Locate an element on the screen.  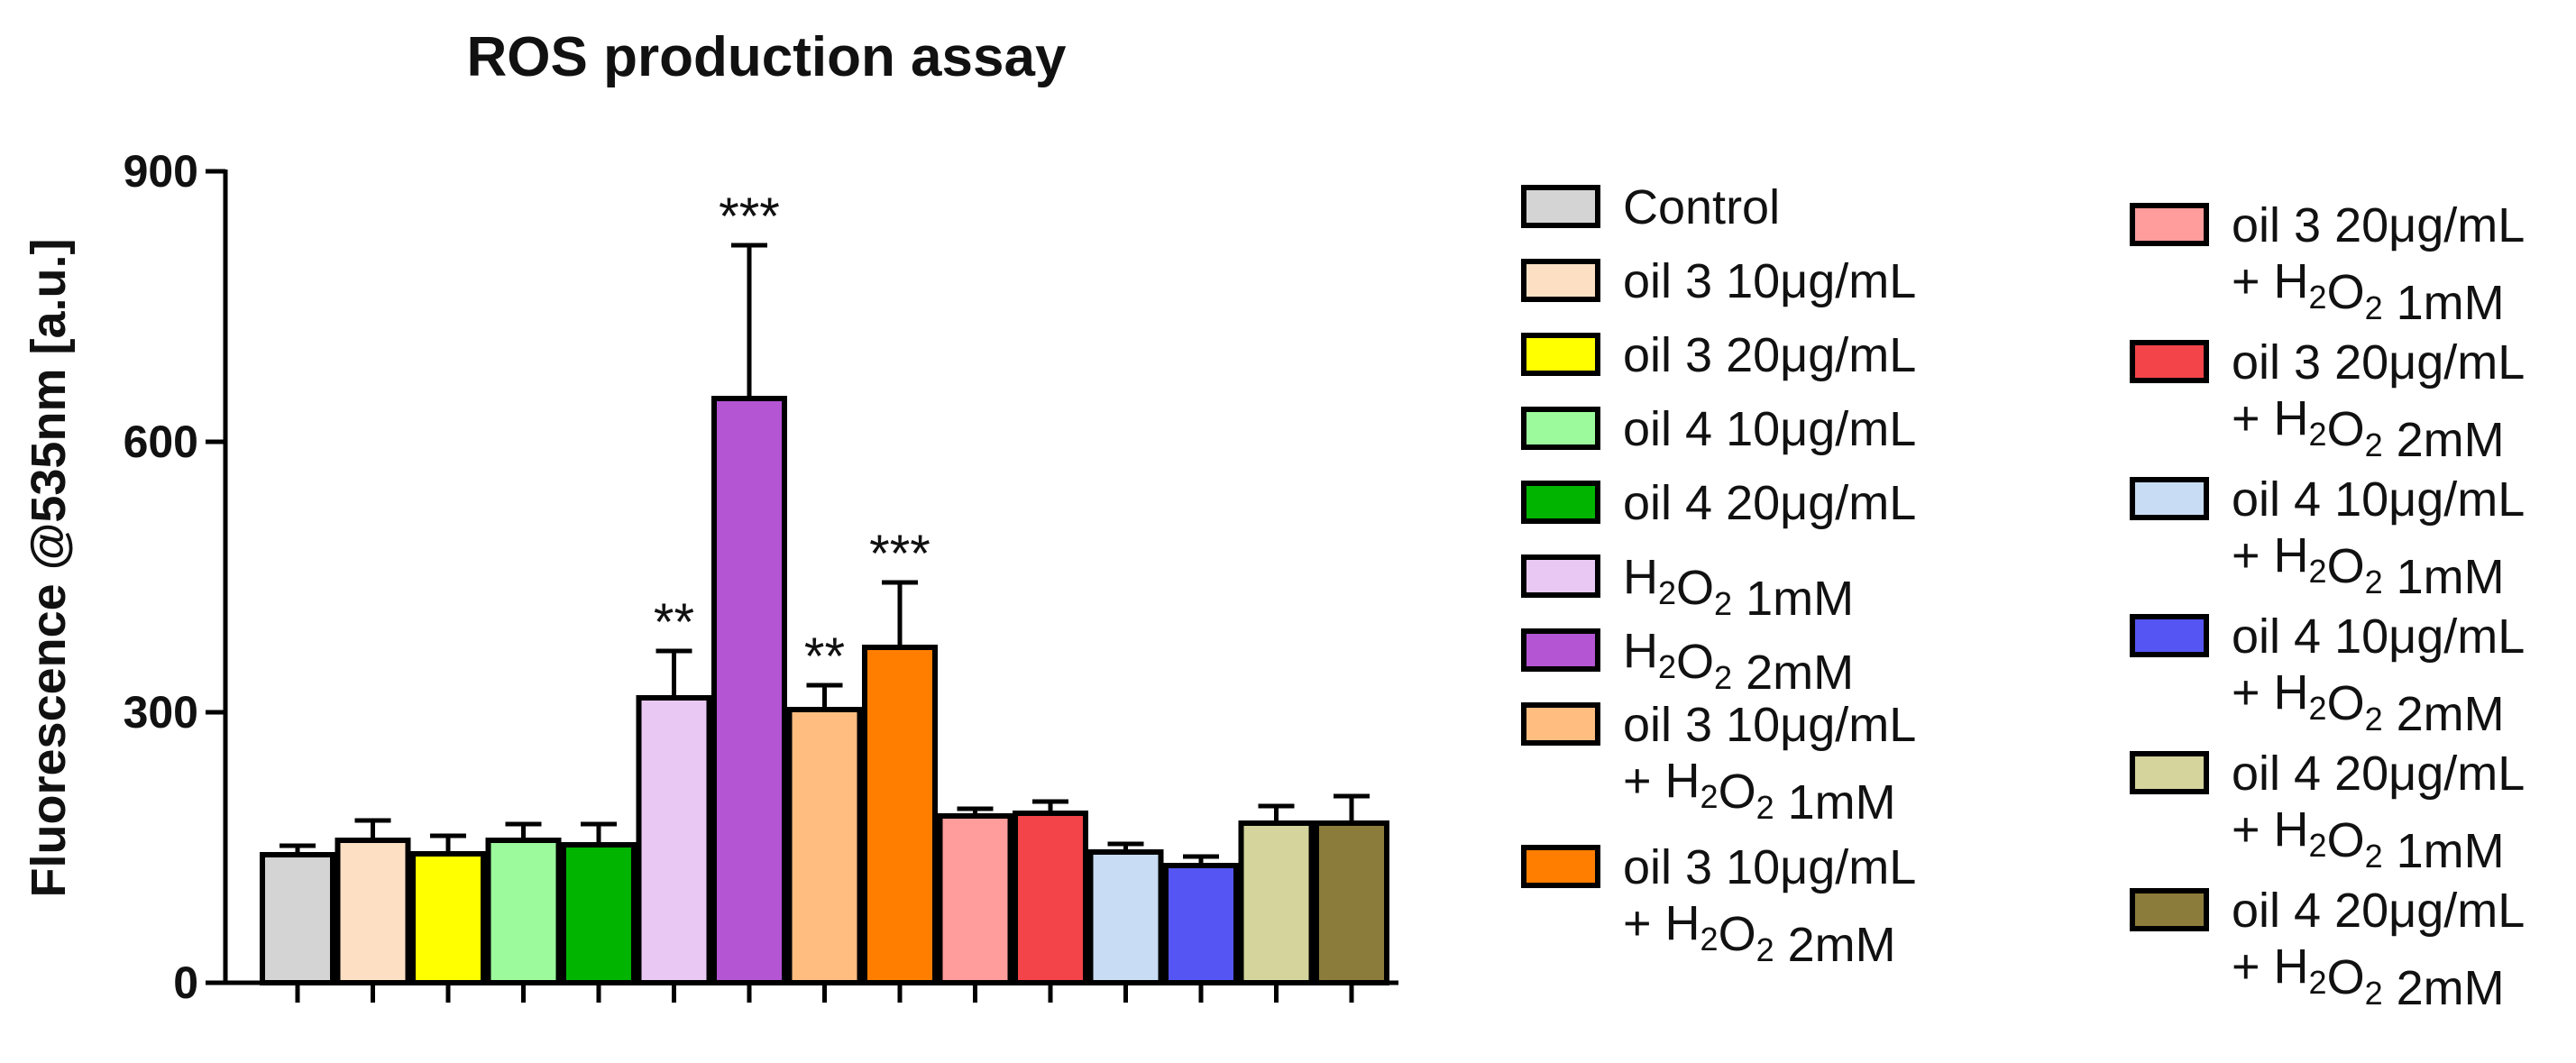
legend-item: oil 3 10μg/mL+ H2O2 1mM is located at coordinates (1718, 764).